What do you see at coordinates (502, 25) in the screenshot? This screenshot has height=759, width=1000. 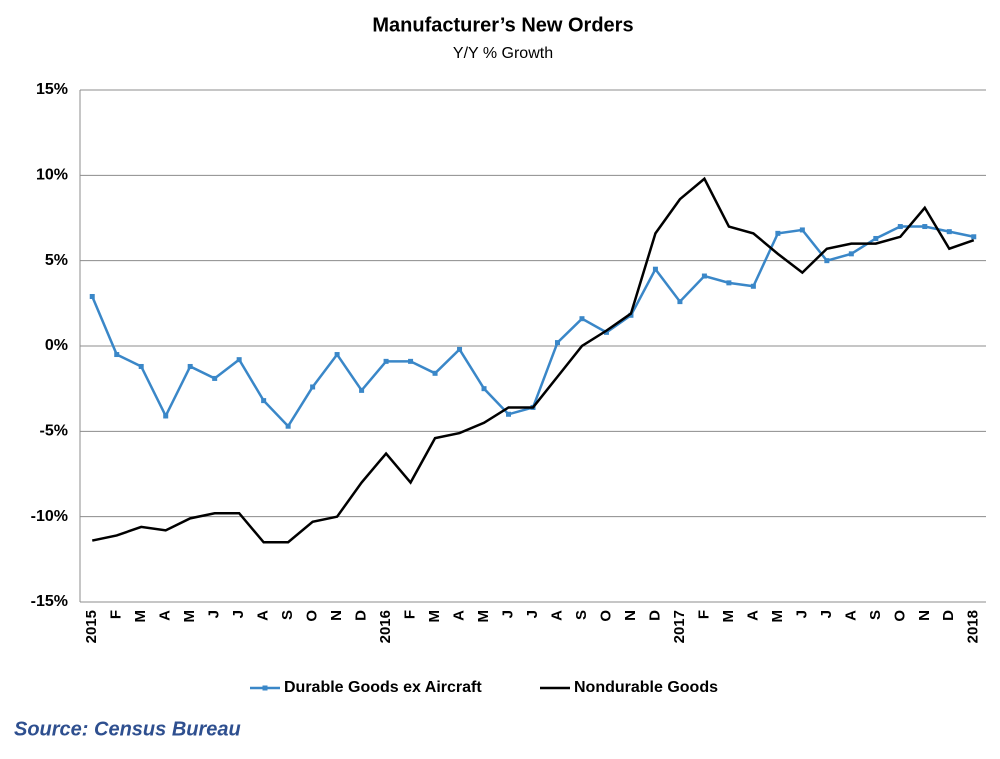 I see `chart-title: Manufacturer’s New Orders` at bounding box center [502, 25].